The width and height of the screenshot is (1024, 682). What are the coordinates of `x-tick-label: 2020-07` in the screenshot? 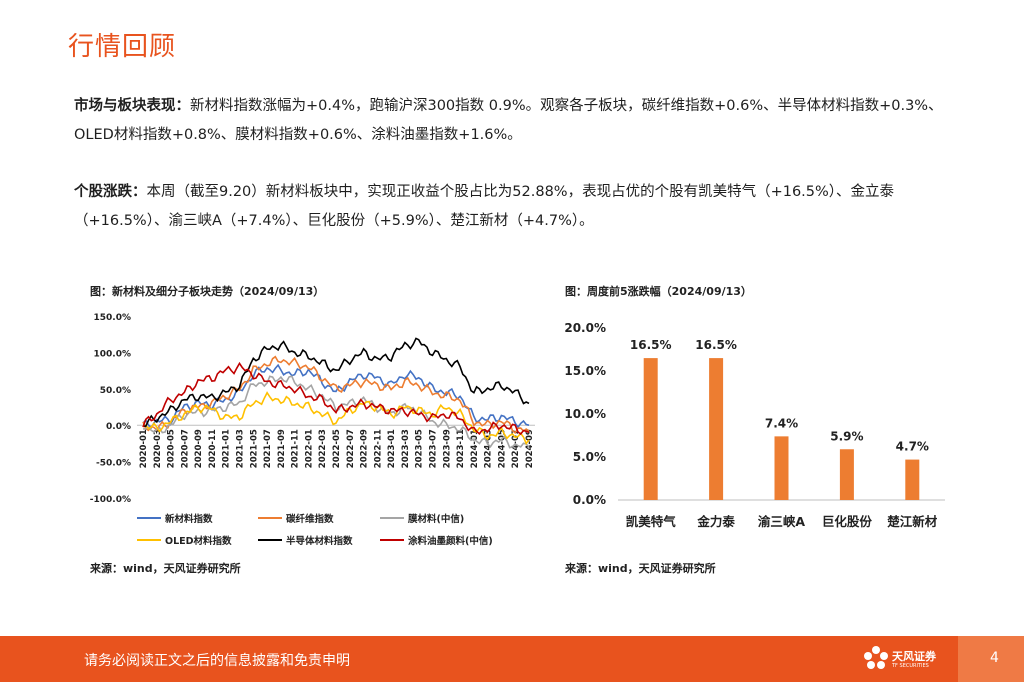 It's located at (185, 448).